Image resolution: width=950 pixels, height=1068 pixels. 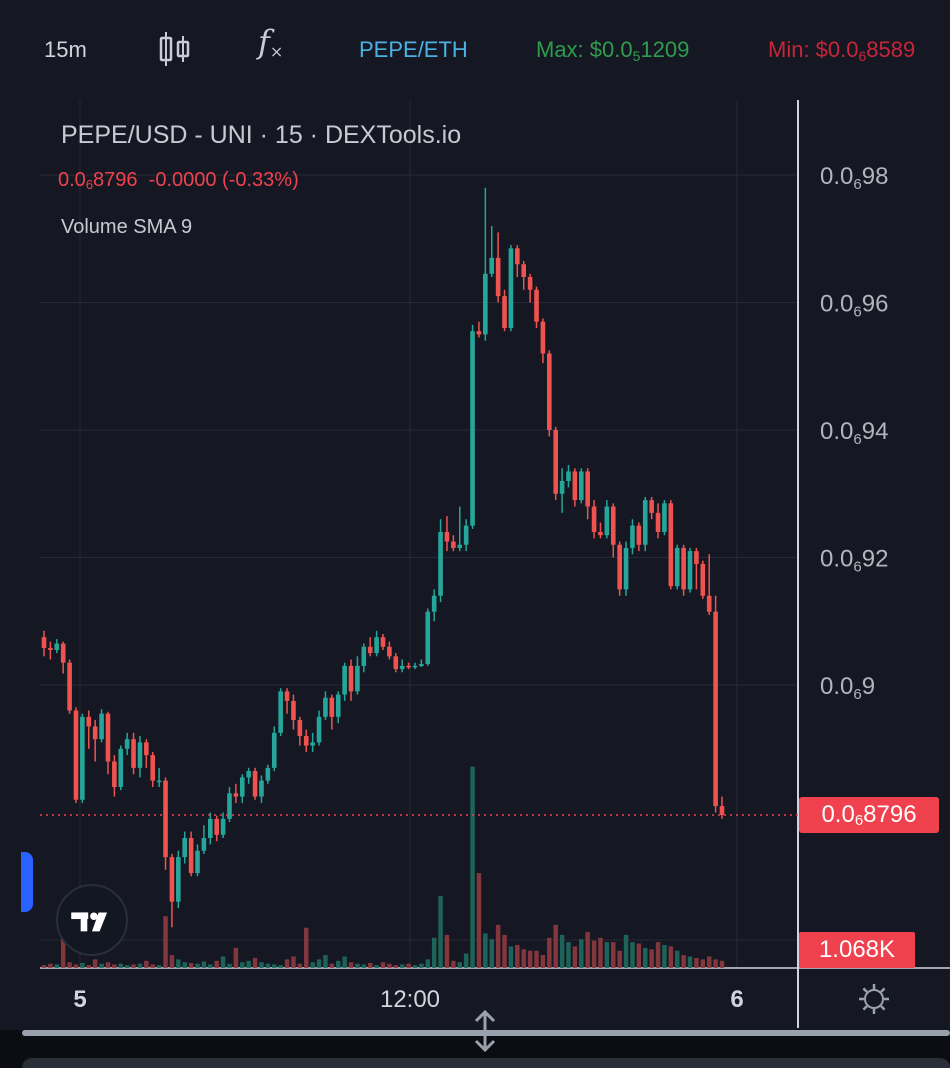 I want to click on resize-vertical-icon, so click(x=485, y=1031).